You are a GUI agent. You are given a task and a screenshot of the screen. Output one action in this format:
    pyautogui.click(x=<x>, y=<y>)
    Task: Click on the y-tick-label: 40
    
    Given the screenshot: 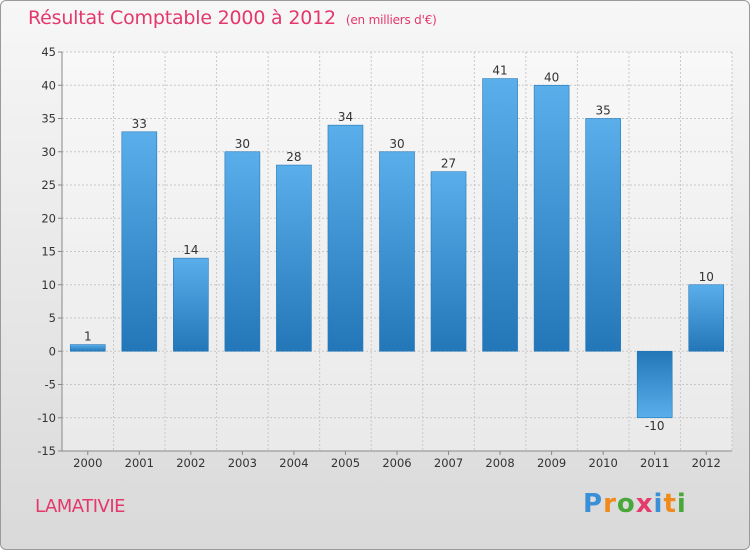 What is the action you would take?
    pyautogui.click(x=48, y=85)
    